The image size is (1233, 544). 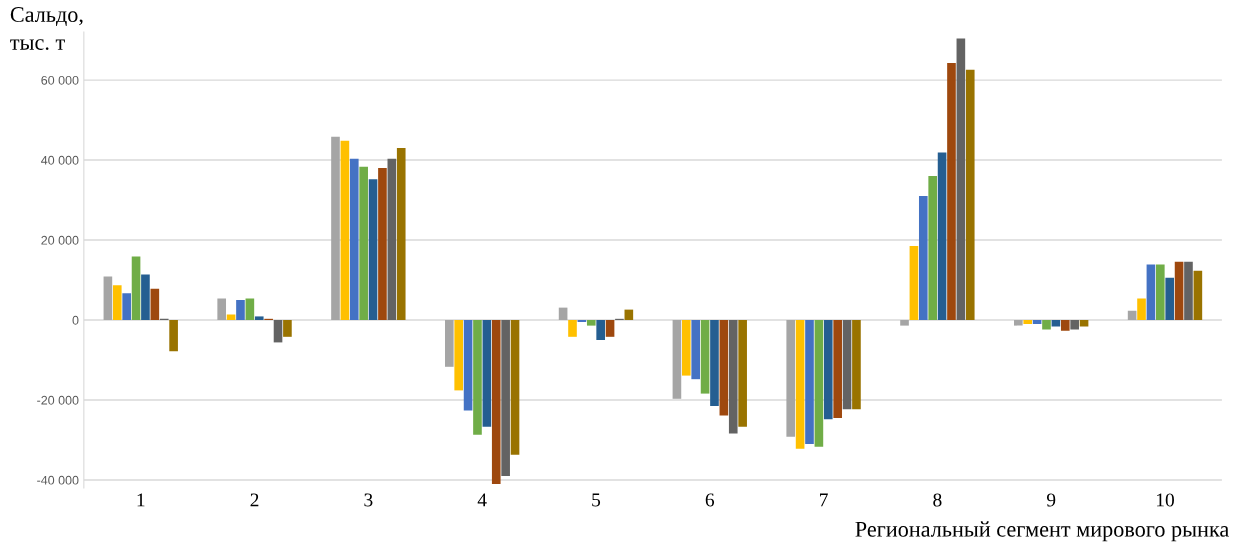 What do you see at coordinates (58, 400) in the screenshot?
I see `y-tick-label: -20 000` at bounding box center [58, 400].